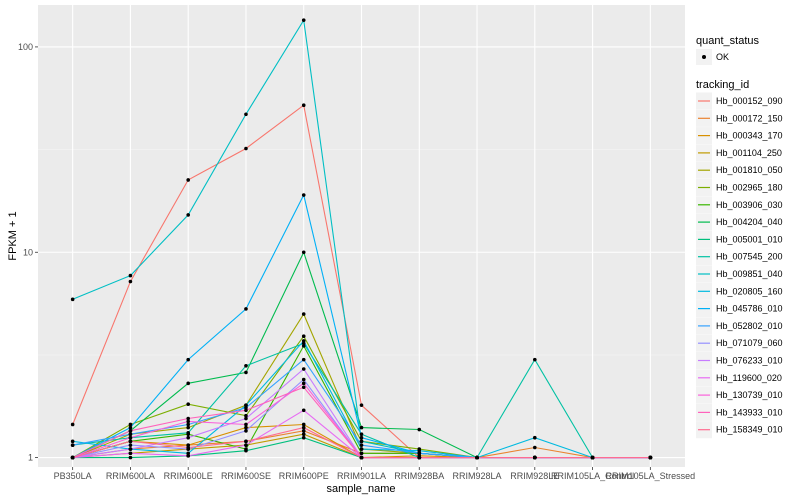  What do you see at coordinates (749, 412) in the screenshot?
I see `legend-label: Hb_143933_010` at bounding box center [749, 412].